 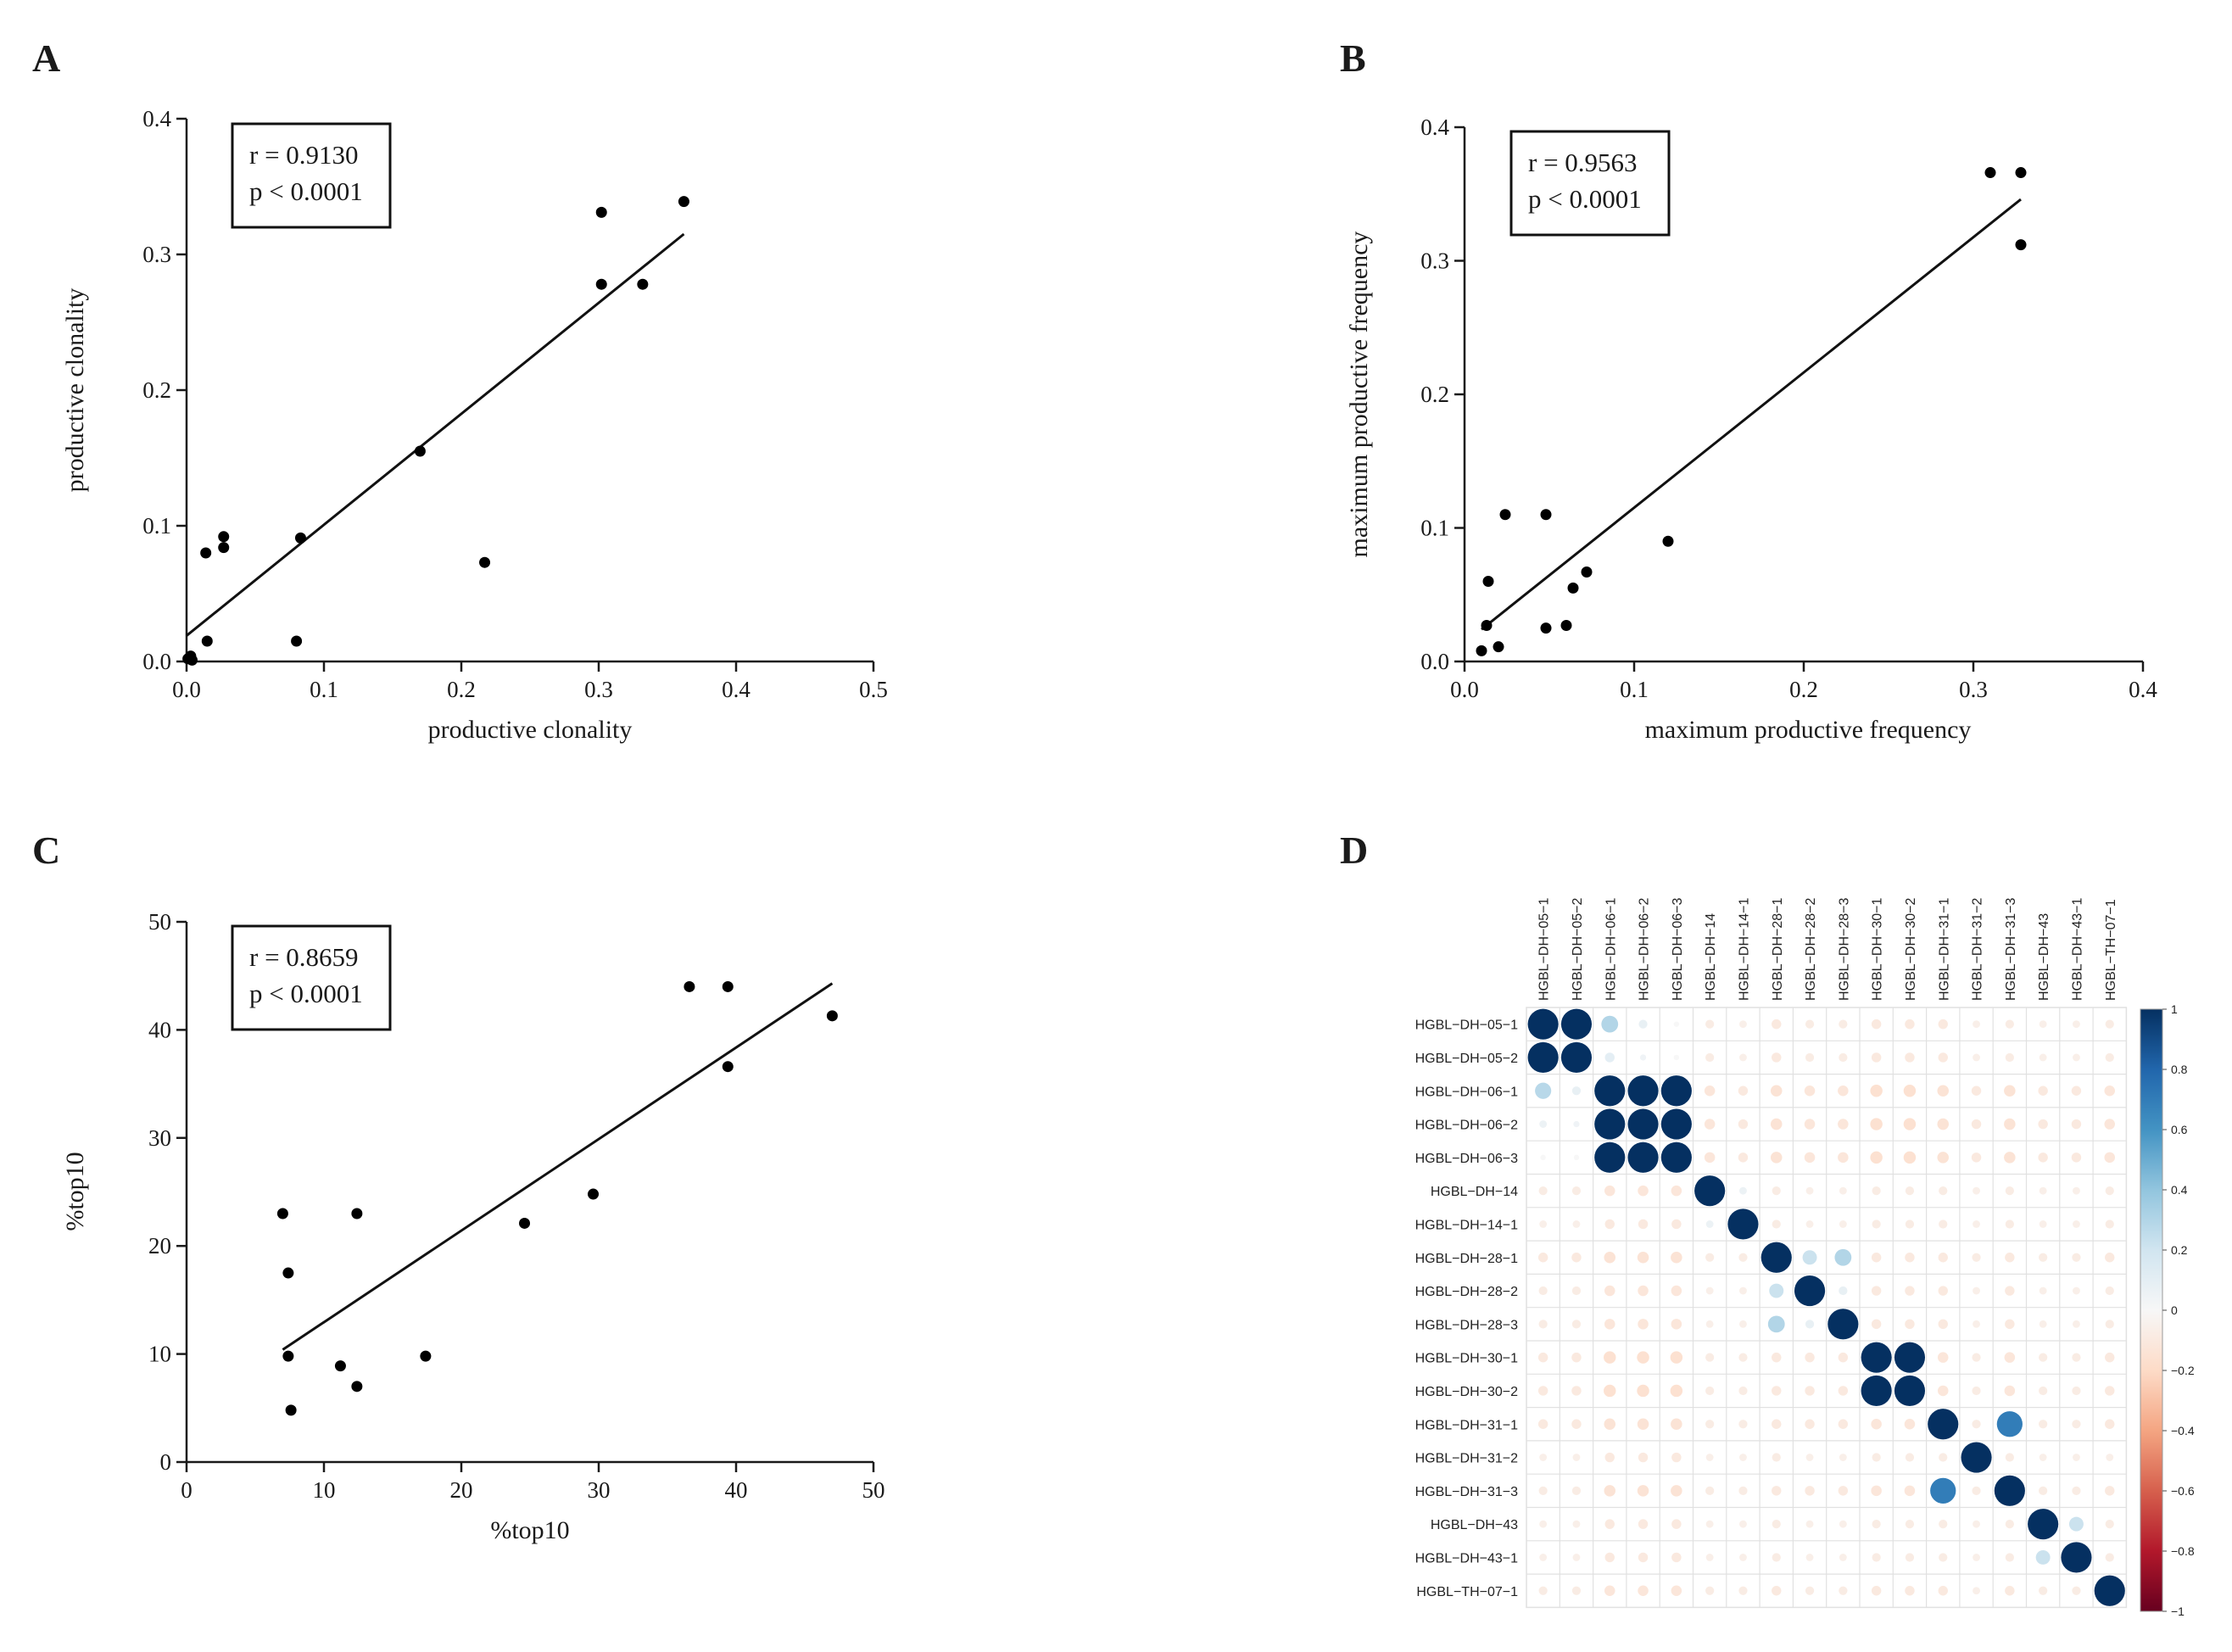 I want to click on heatmap-row-label: HGBL−DH−28−1, so click(x=1467, y=1259).